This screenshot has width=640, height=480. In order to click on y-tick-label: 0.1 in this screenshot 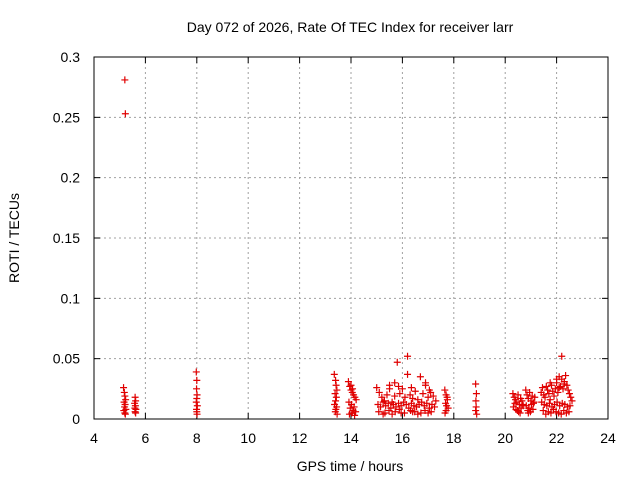, I will do `click(71, 298)`.